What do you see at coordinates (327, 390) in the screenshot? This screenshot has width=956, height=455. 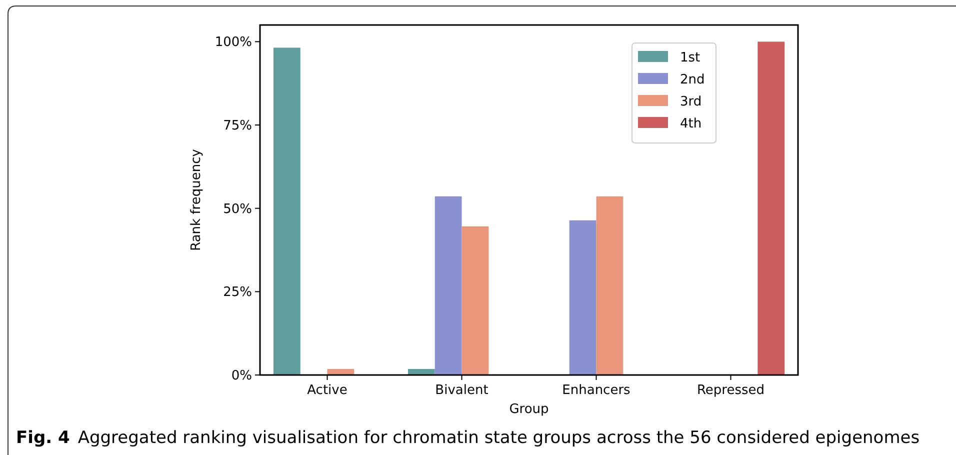 I see `x-tick-label: Active` at bounding box center [327, 390].